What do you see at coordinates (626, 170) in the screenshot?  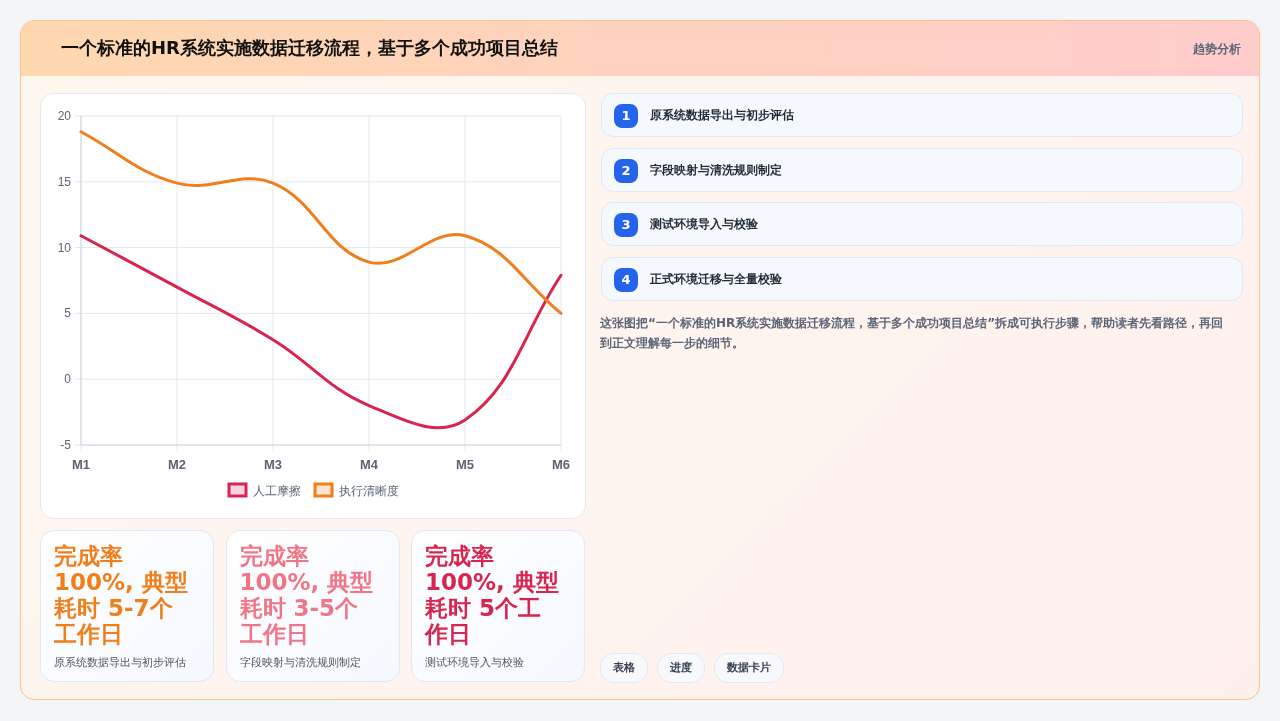 I see `text: 2` at bounding box center [626, 170].